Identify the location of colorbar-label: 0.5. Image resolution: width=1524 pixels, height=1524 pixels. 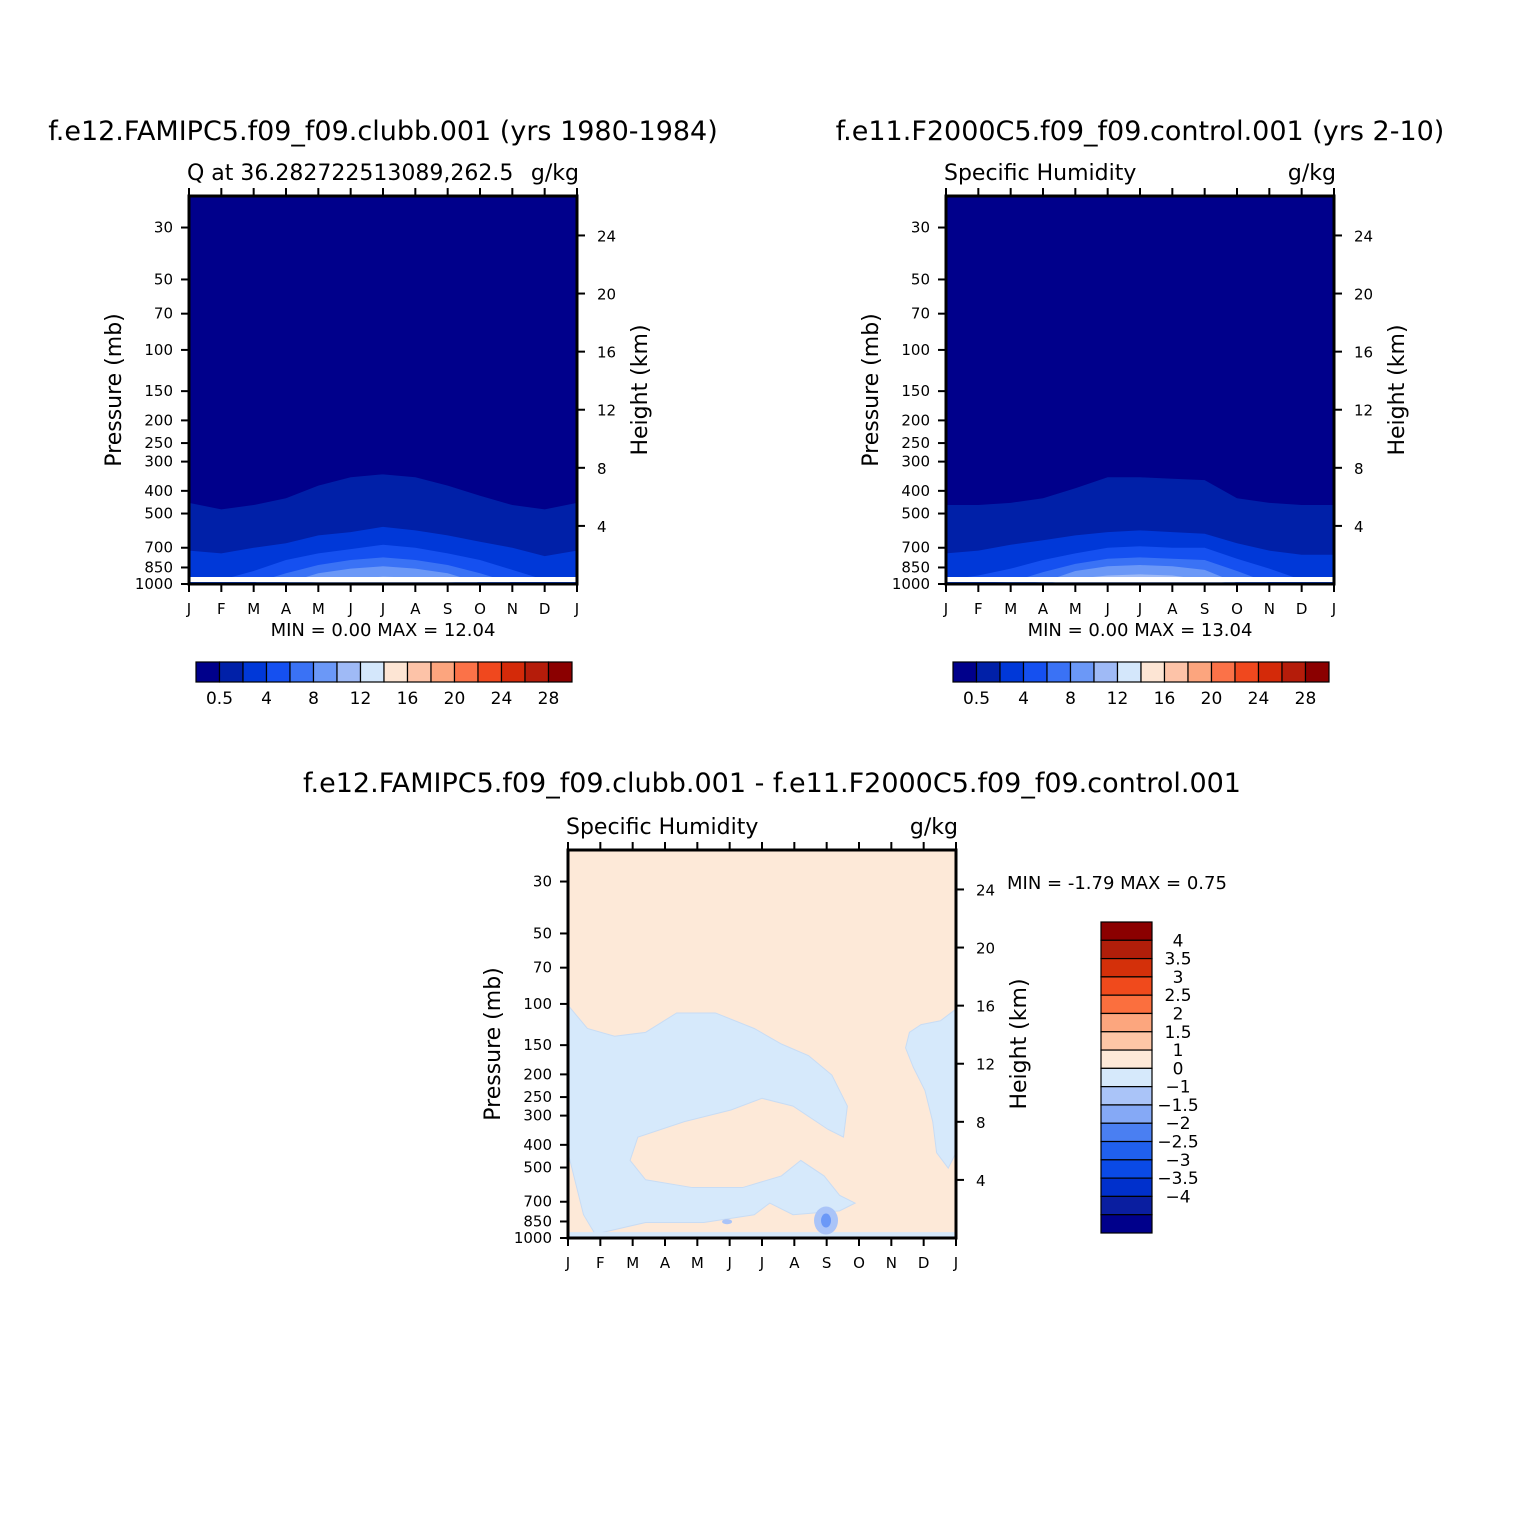
(976, 699).